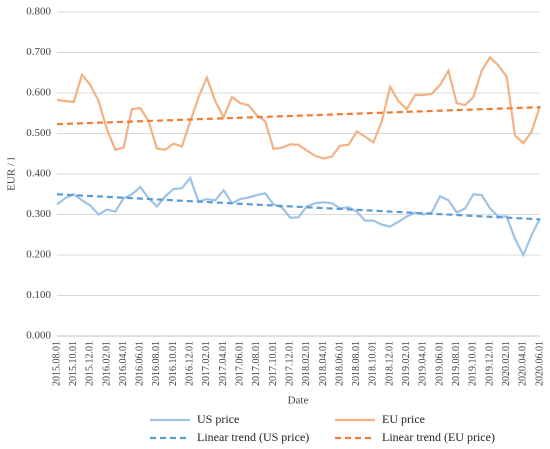  I want to click on x-tick-label: 2017.08.01, so click(256, 363).